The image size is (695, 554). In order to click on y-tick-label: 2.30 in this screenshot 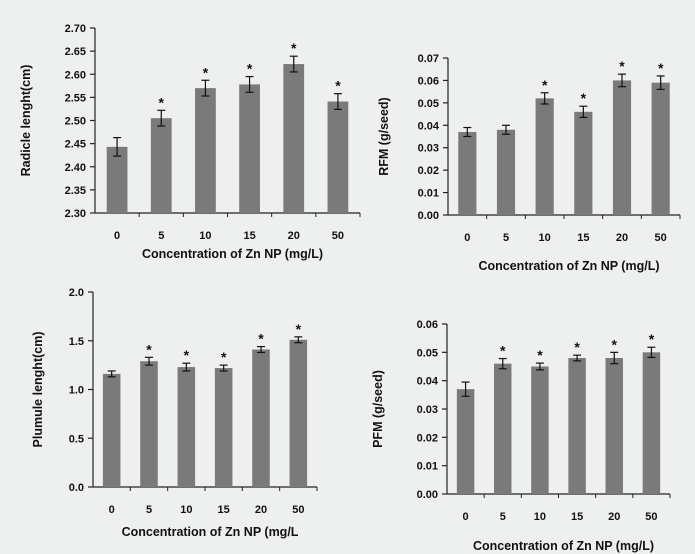, I will do `click(75, 214)`.